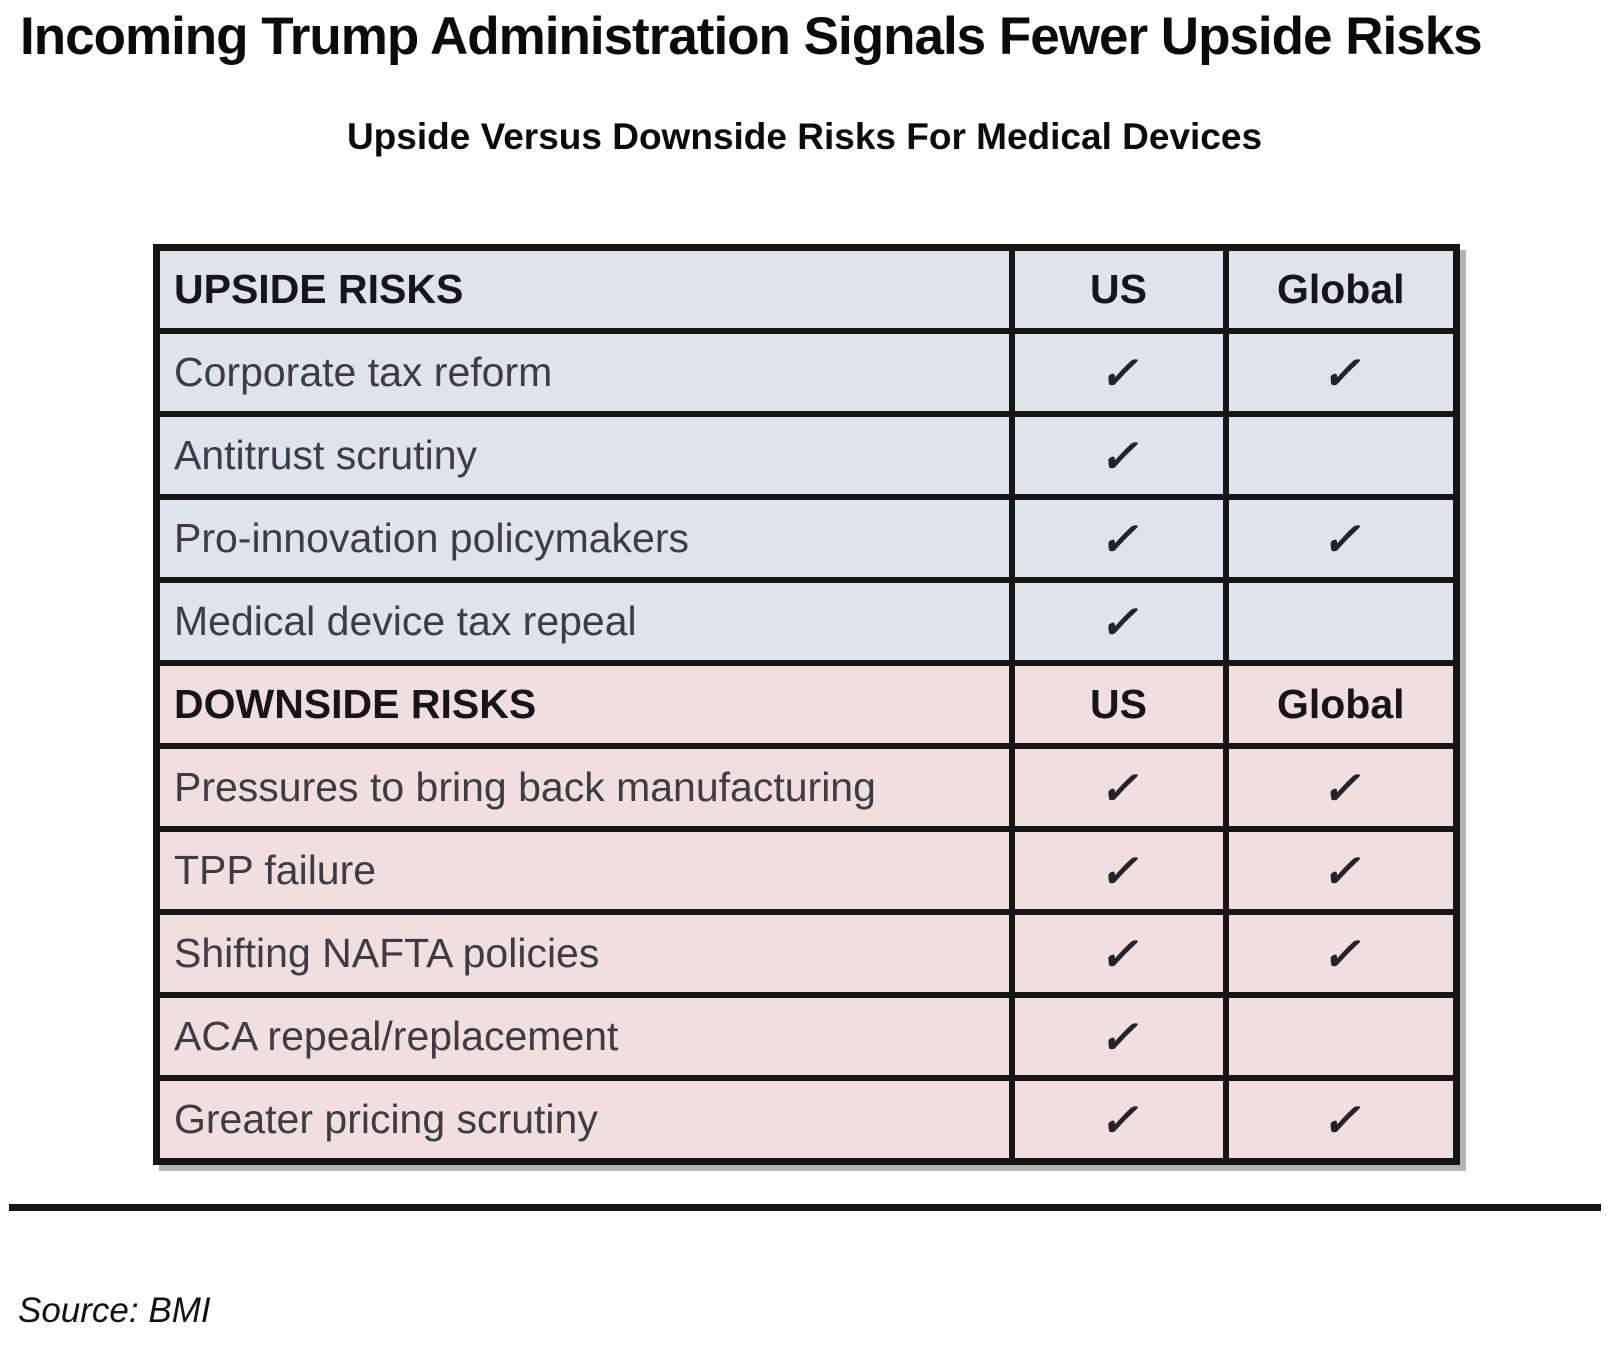 The height and width of the screenshot is (1353, 1609). What do you see at coordinates (584, 1037) in the screenshot?
I see `risk-label: ACA repeal/replacement` at bounding box center [584, 1037].